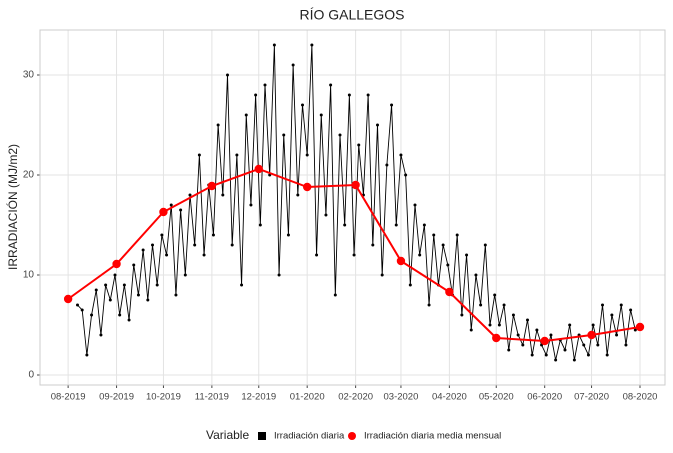  What do you see at coordinates (496, 397) in the screenshot?
I see `x-tick-label: 05-2020` at bounding box center [496, 397].